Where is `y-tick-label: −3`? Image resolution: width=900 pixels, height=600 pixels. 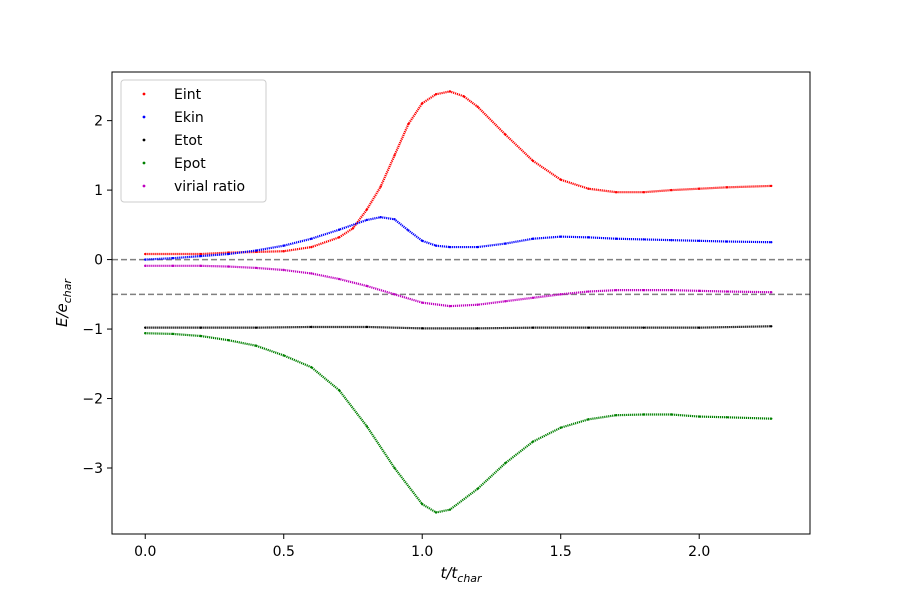
y-tick-label: −3 is located at coordinates (92, 469).